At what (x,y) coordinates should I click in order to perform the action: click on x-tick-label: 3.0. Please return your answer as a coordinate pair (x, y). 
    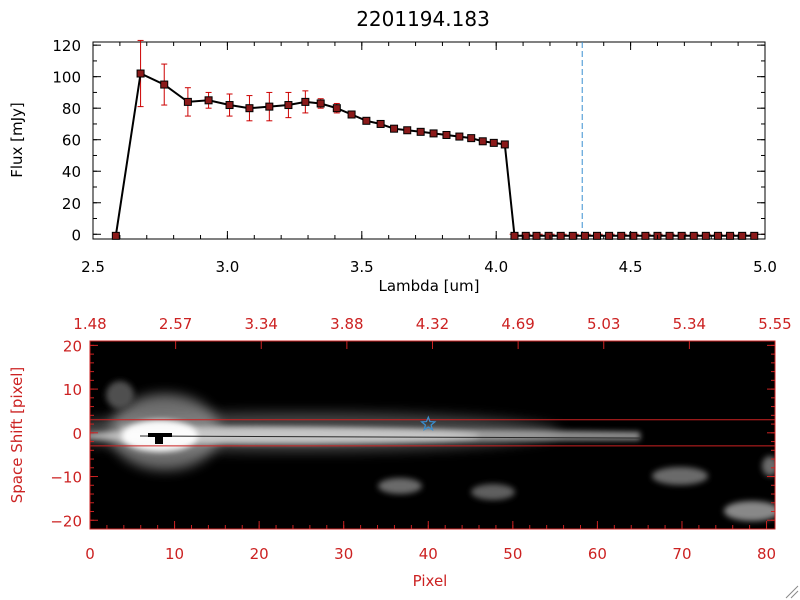
    Looking at the image, I should click on (227, 267).